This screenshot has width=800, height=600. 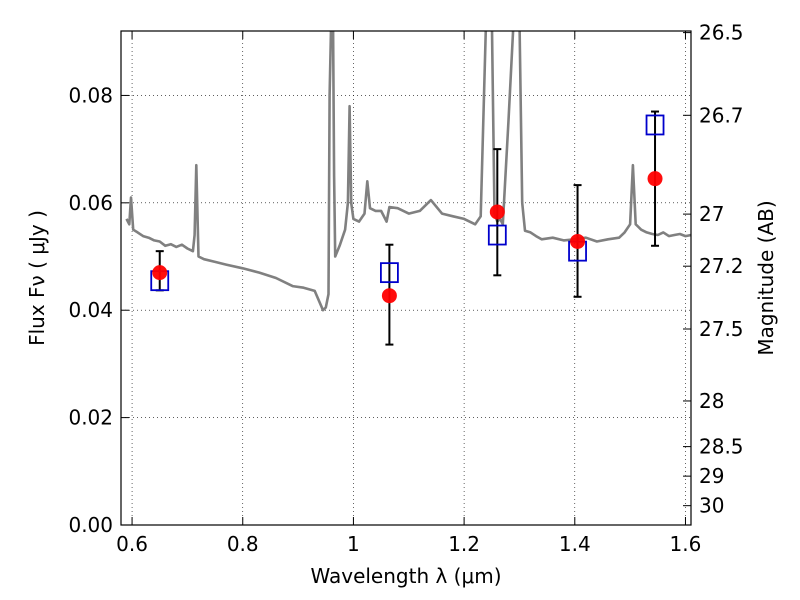 What do you see at coordinates (766, 277) in the screenshot?
I see `y2-axis-label: Magnitude (AB)` at bounding box center [766, 277].